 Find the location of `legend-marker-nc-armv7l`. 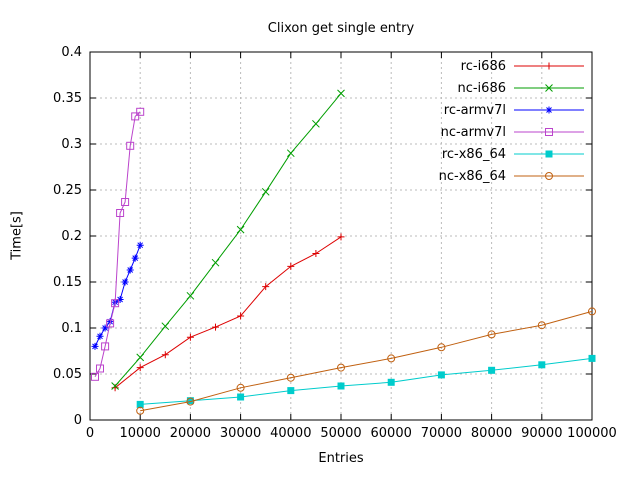

legend-marker-nc-armv7l is located at coordinates (549, 132).